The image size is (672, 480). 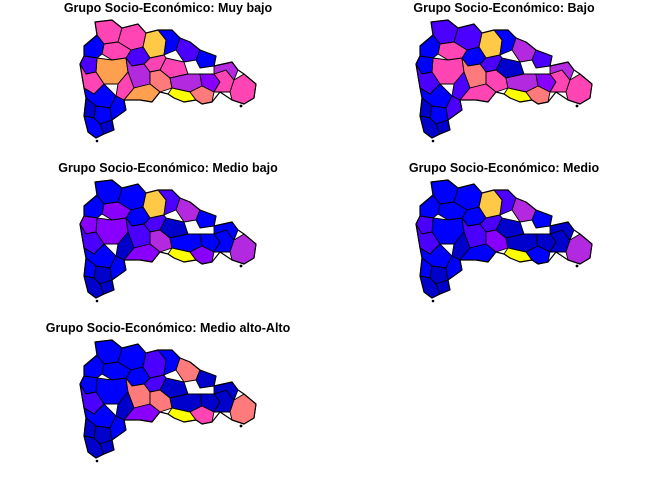 What do you see at coordinates (504, 168) in the screenshot?
I see `panel-title: Grupo Socio-Económico: Medio` at bounding box center [504, 168].